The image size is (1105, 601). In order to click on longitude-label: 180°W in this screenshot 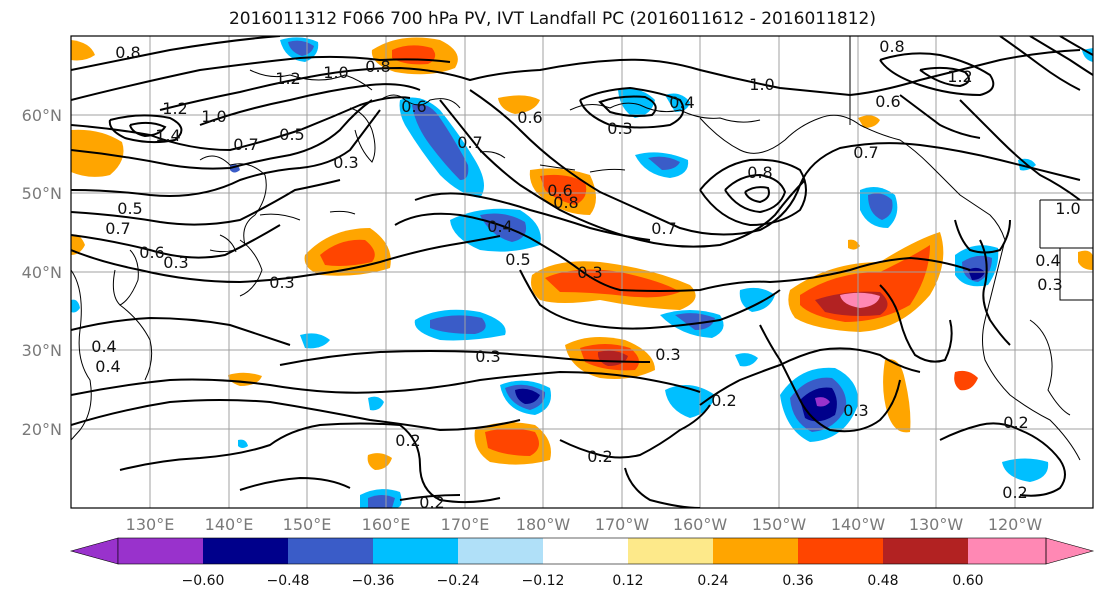, I will do `click(543, 524)`.